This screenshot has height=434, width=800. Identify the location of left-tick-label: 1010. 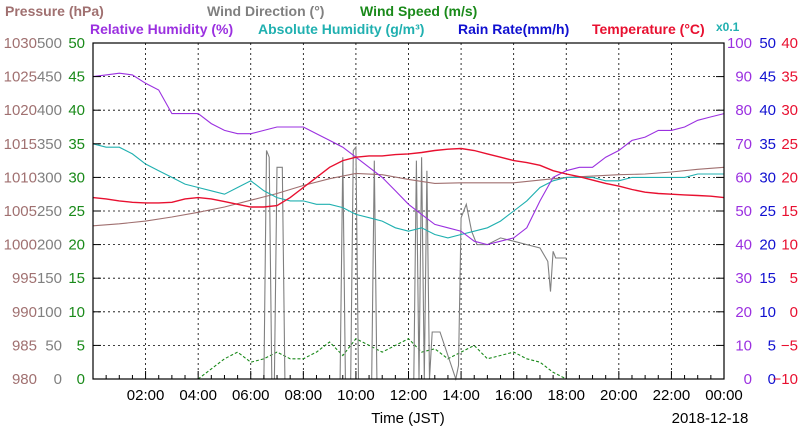
(20, 177).